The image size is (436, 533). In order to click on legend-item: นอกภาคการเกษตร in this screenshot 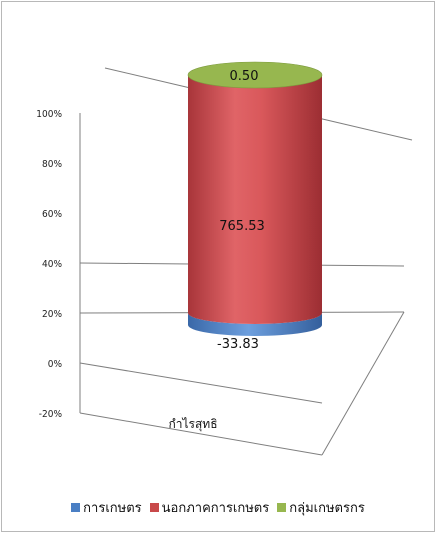, I will do `click(209, 507)`.